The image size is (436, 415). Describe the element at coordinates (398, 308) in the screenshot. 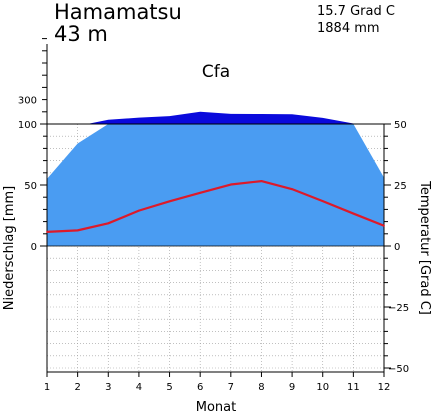

I see `right-tick-label: −25` at that location.